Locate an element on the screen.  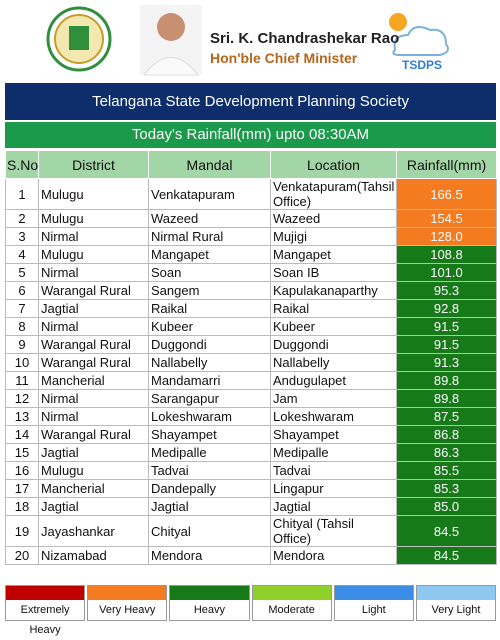
table-cell: 84.5 is located at coordinates (446, 531).